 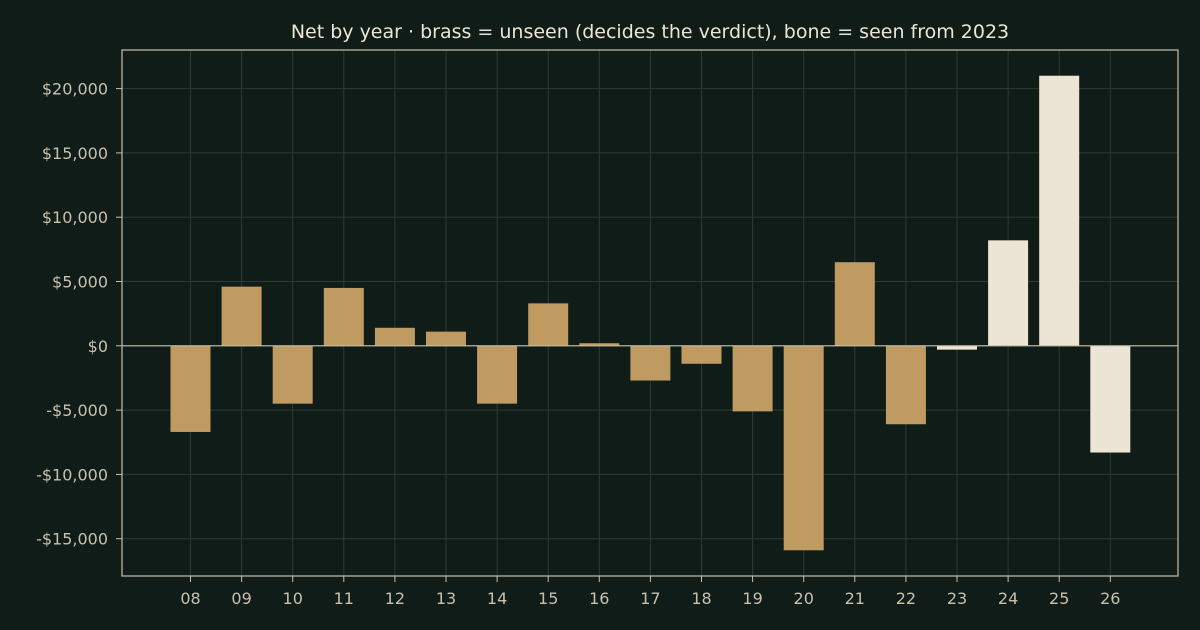 I want to click on x-tick-label: 11, so click(x=344, y=598).